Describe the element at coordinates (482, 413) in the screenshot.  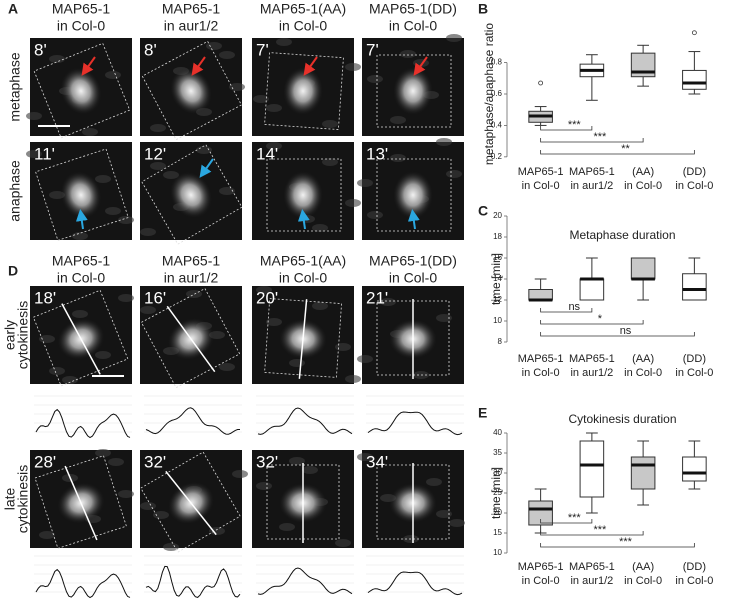
I see `panel-label: E` at that location.